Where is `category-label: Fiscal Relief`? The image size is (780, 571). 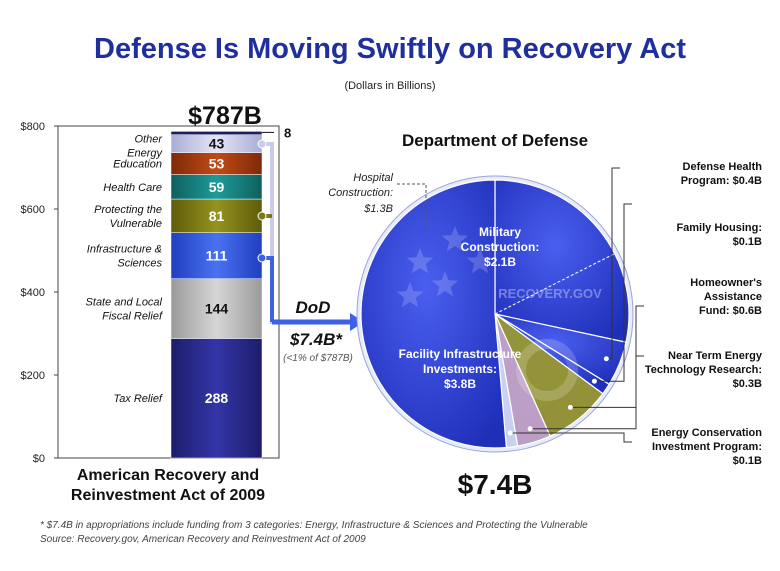 category-label: Fiscal Relief is located at coordinates (132, 317).